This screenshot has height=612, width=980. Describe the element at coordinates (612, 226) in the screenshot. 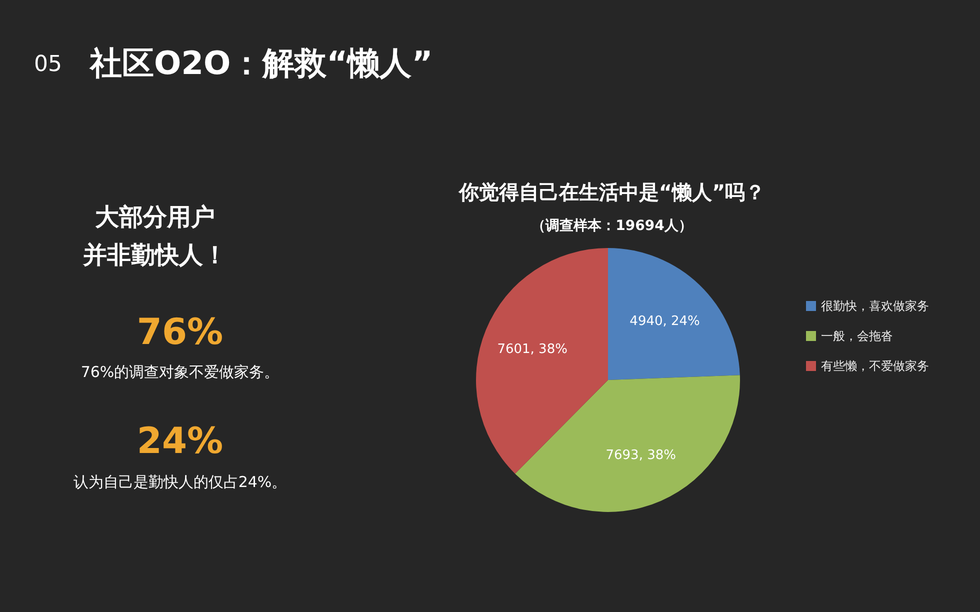

I see `chart-subtitle: （调查样本：19694人）` at that location.